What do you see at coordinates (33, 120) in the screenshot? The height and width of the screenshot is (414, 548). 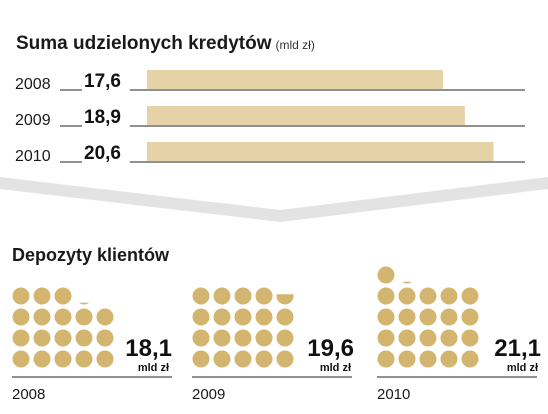 I see `credit-year-label: 2009` at bounding box center [33, 120].